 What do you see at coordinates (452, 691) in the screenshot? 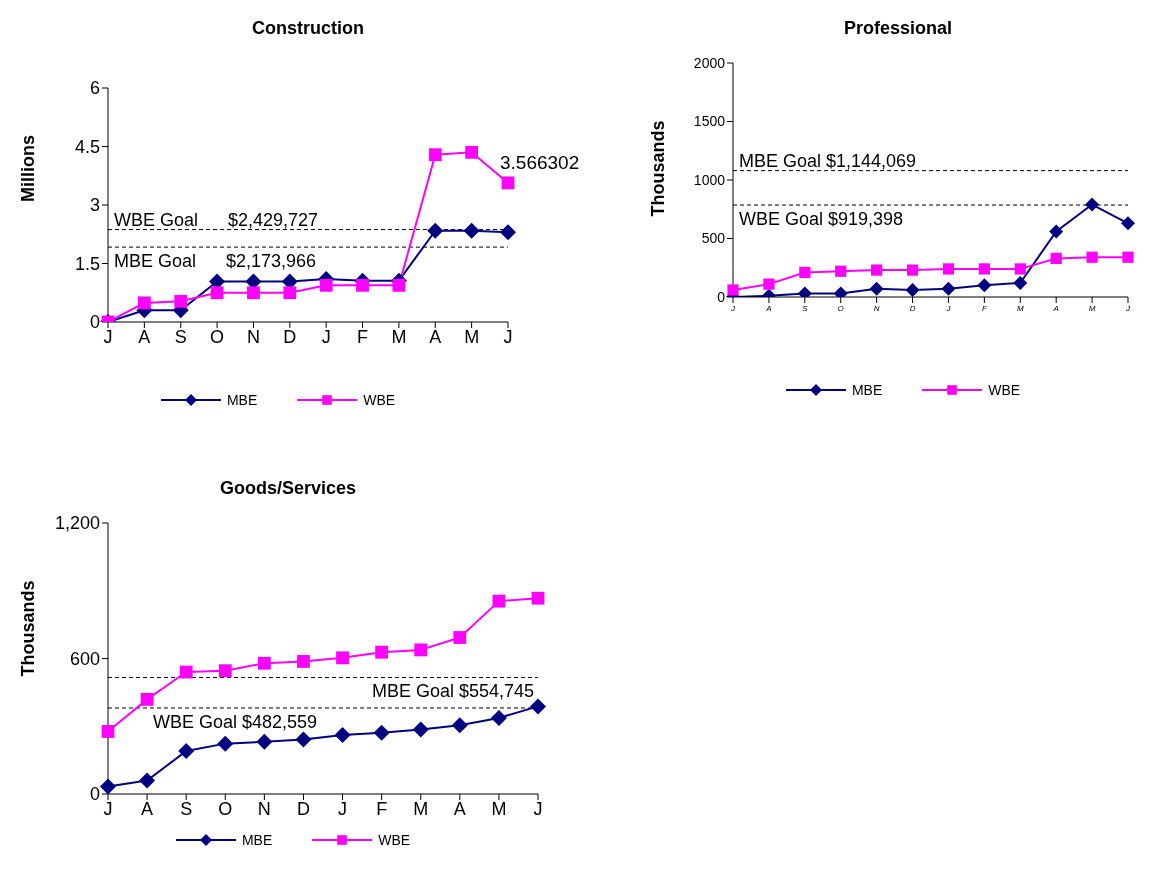
I see `ref-line-label: MBE Goal $554,745` at bounding box center [452, 691].